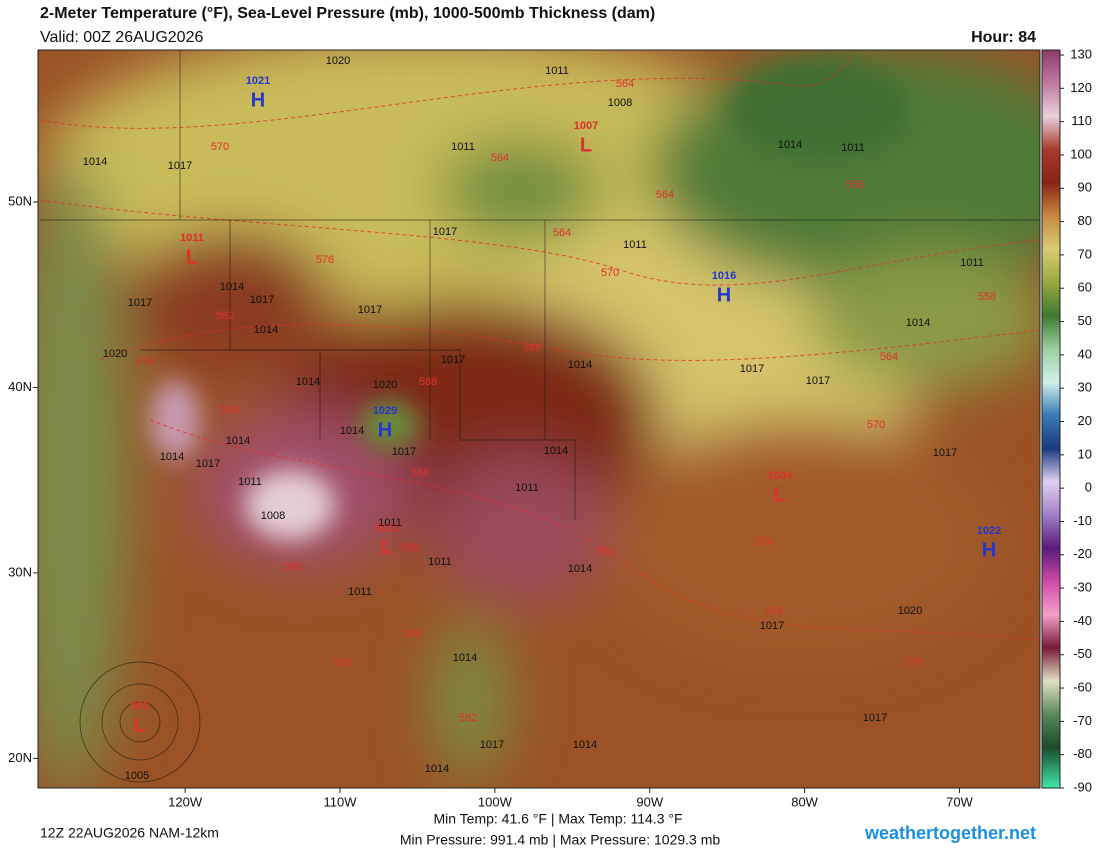  I want to click on temp-range: Min Temp: 41.6 °F | Max Temp: 114.3 °F, so click(557, 819).